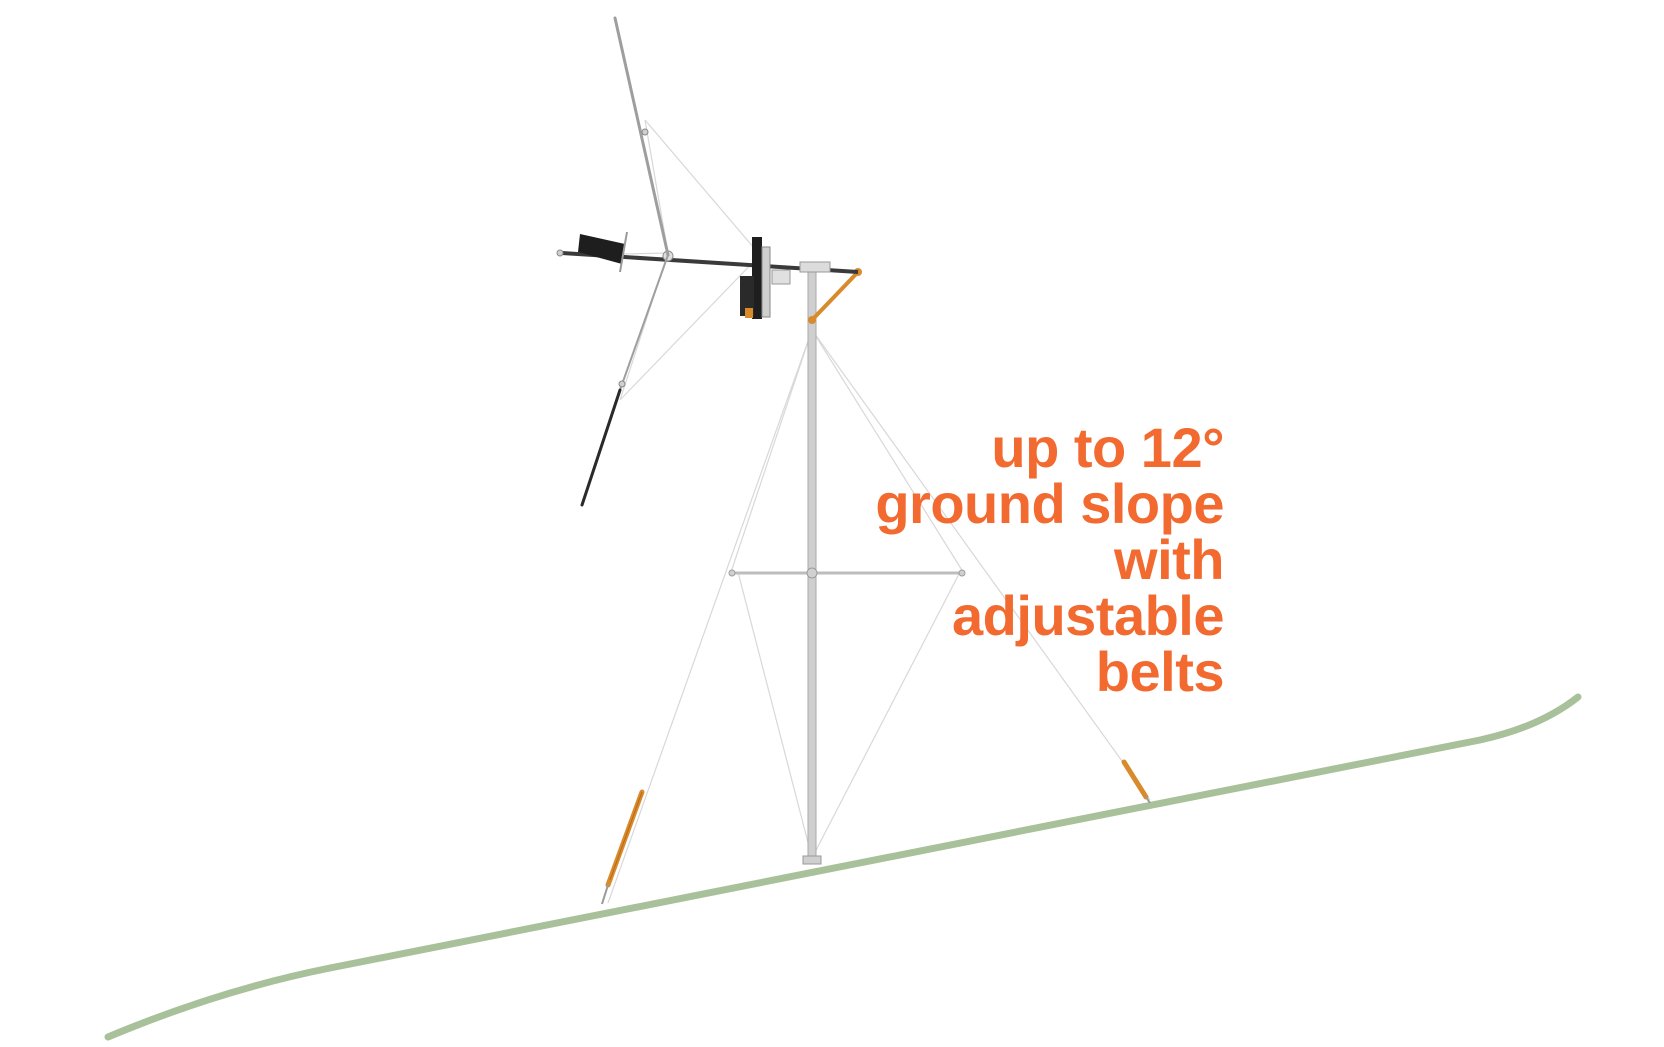  What do you see at coordinates (603, 252) in the screenshot?
I see `tail-vane-icon` at bounding box center [603, 252].